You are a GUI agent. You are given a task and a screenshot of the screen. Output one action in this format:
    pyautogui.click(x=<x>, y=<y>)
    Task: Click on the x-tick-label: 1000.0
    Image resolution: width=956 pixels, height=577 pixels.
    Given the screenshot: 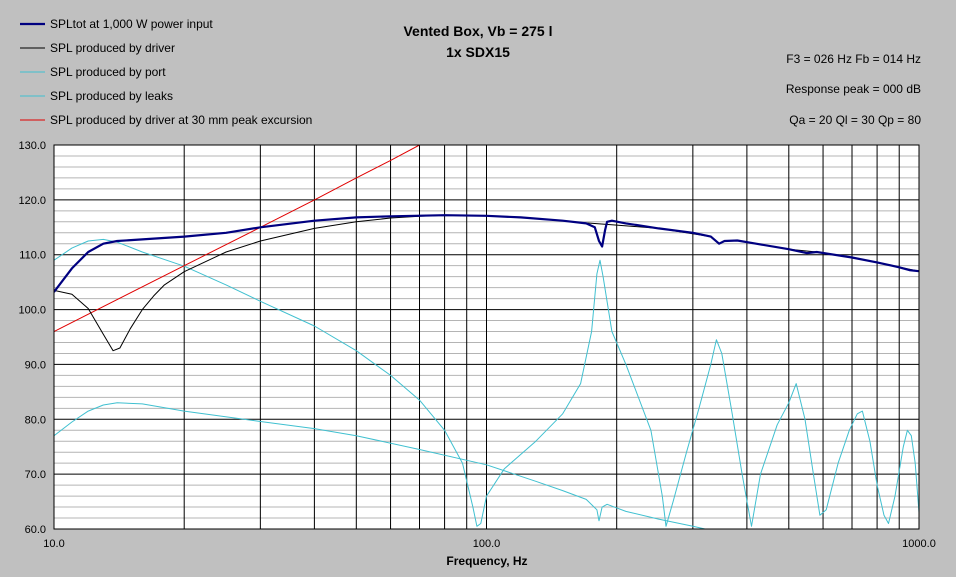 What is the action you would take?
    pyautogui.click(x=919, y=544)
    